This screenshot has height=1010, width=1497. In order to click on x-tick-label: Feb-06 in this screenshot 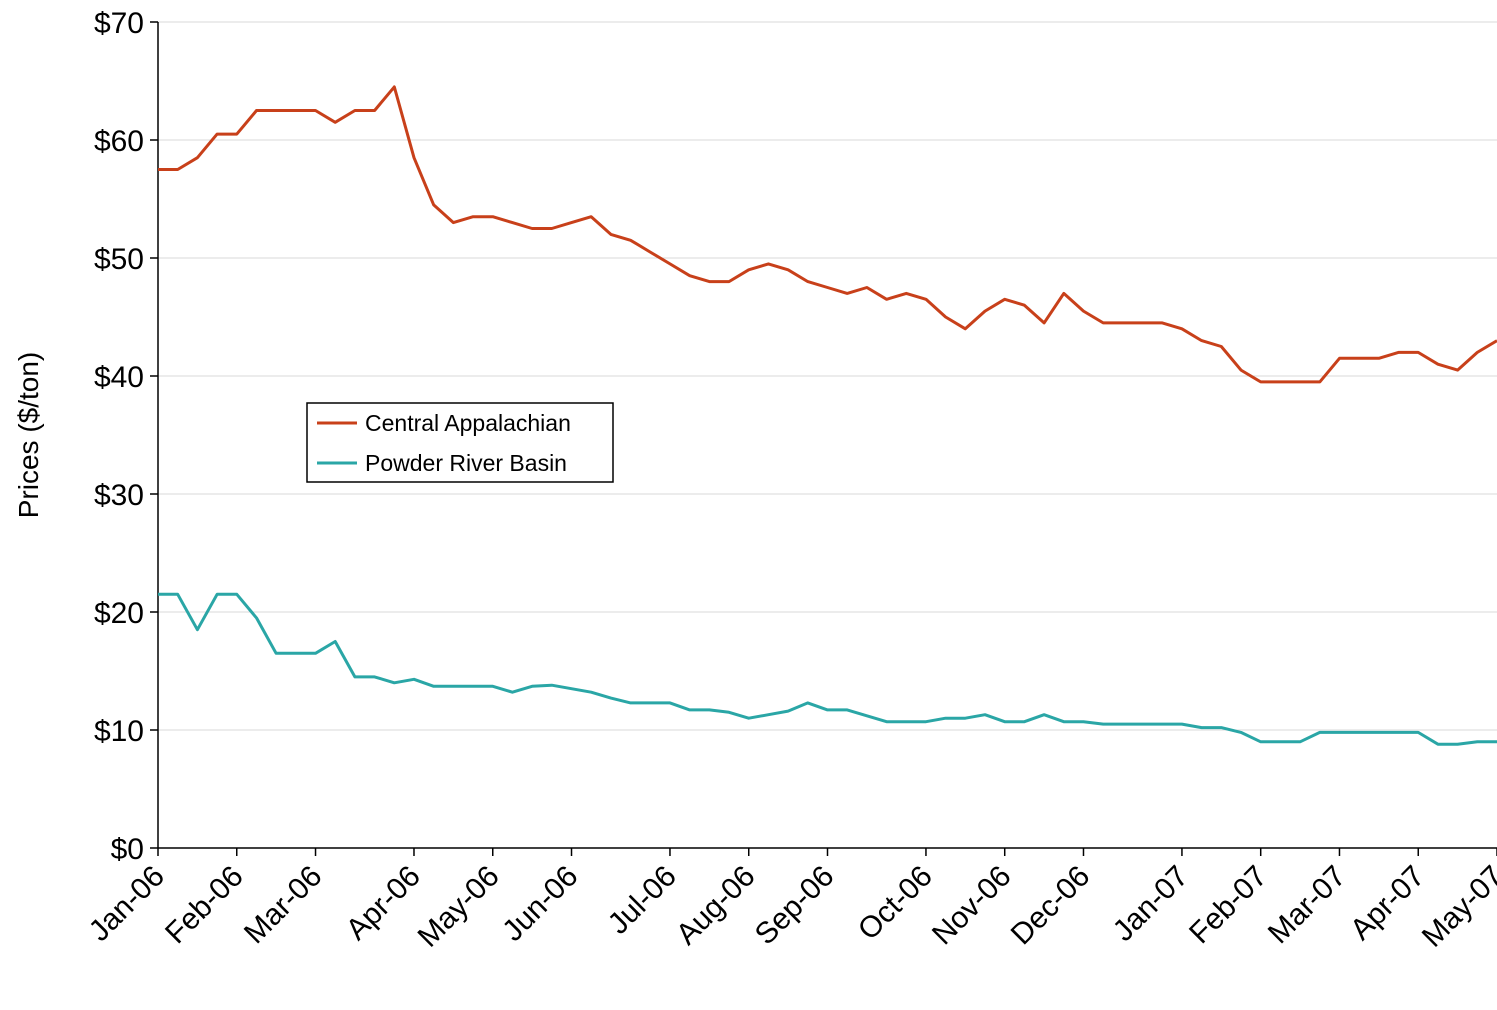, I will do `click(204, 905)`.